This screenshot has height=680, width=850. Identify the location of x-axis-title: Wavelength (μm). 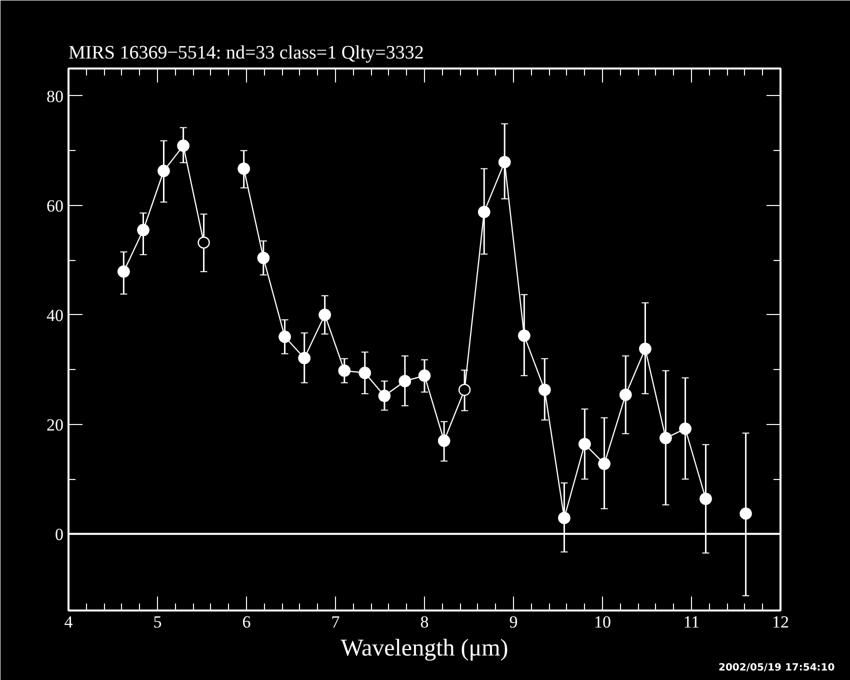
(424, 649).